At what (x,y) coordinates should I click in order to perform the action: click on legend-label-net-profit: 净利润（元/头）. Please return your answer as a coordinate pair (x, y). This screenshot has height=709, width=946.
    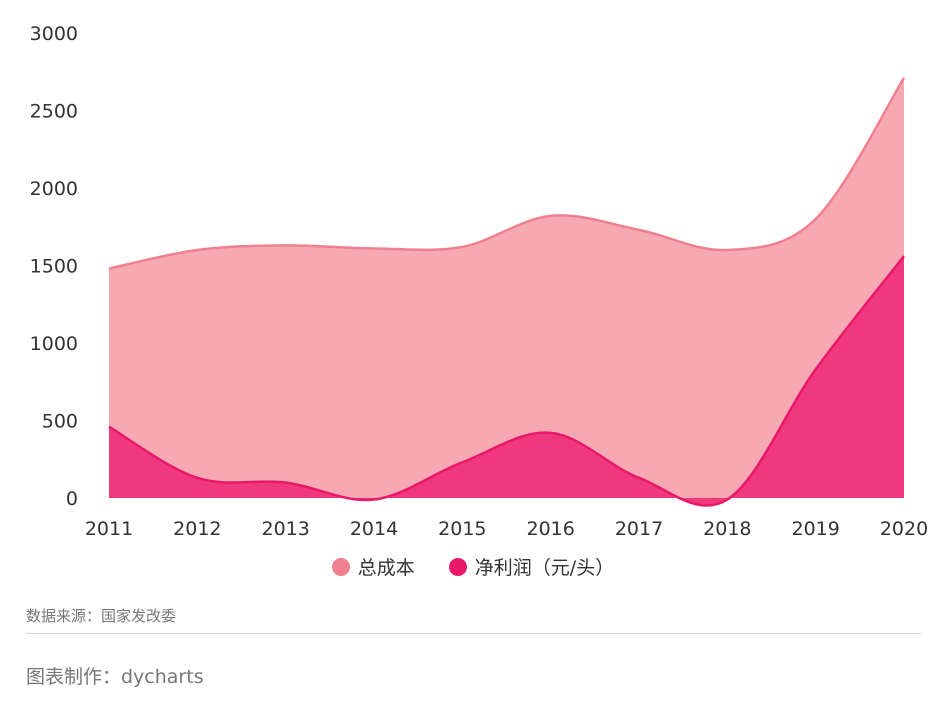
    Looking at the image, I should click on (544, 568).